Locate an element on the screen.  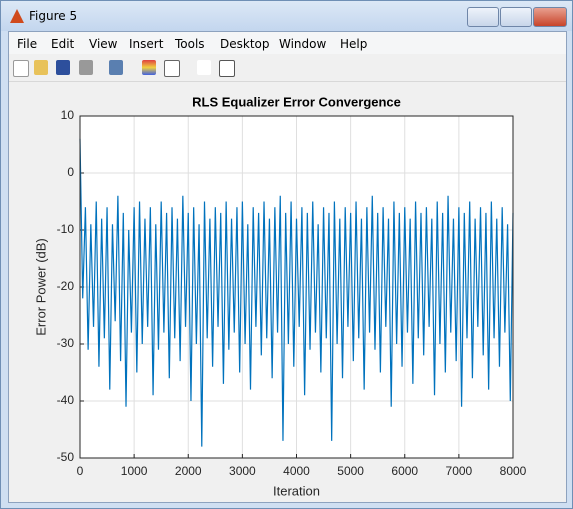
y-tick-label: -20 is located at coordinates (66, 286).